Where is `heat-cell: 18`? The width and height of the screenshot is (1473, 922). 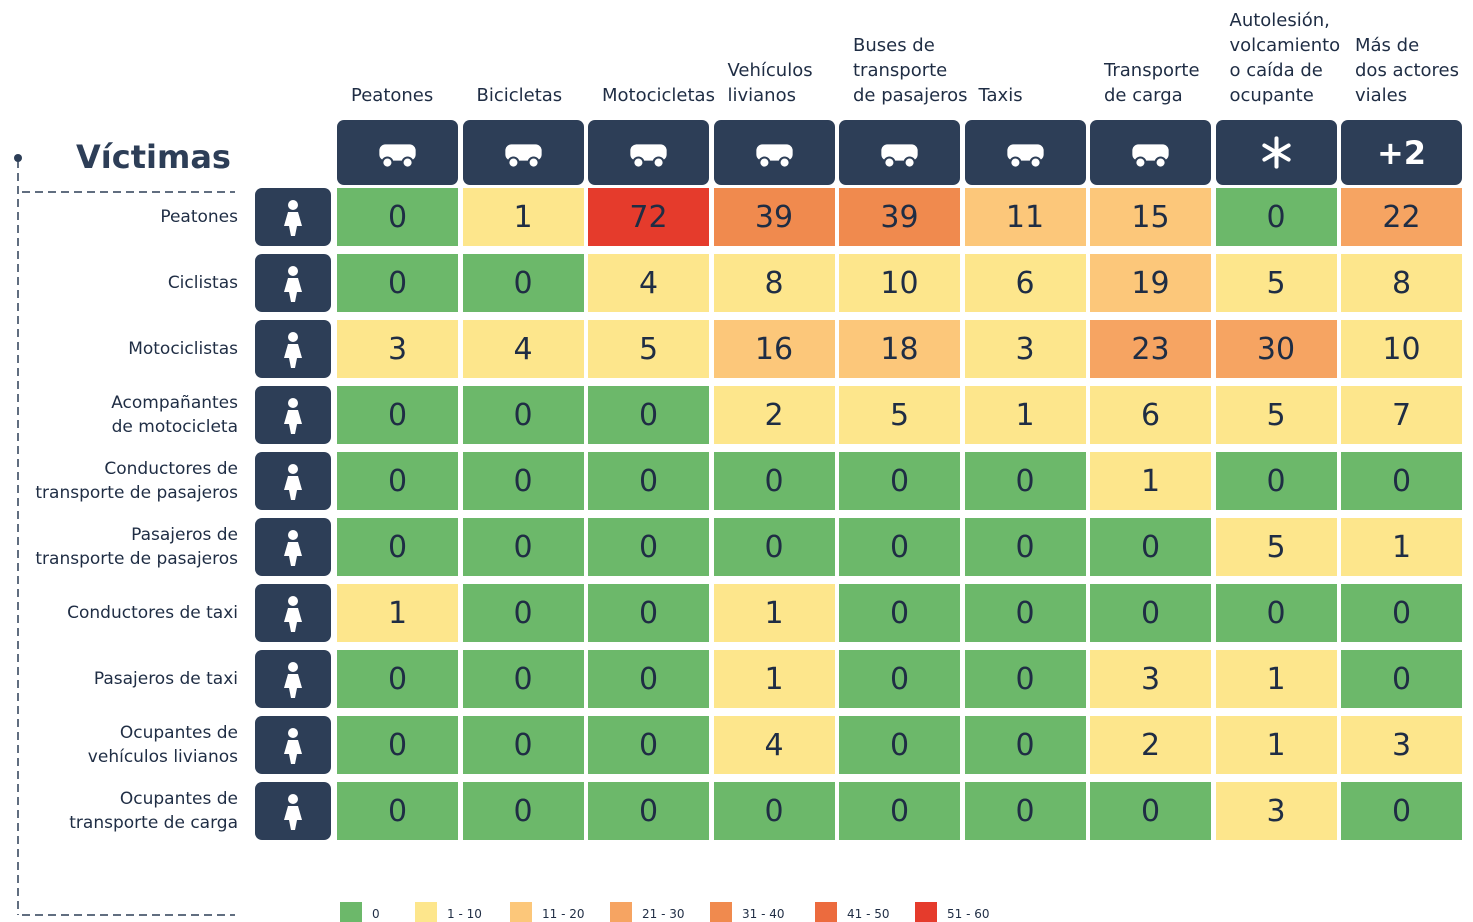 heat-cell: 18 is located at coordinates (899, 349).